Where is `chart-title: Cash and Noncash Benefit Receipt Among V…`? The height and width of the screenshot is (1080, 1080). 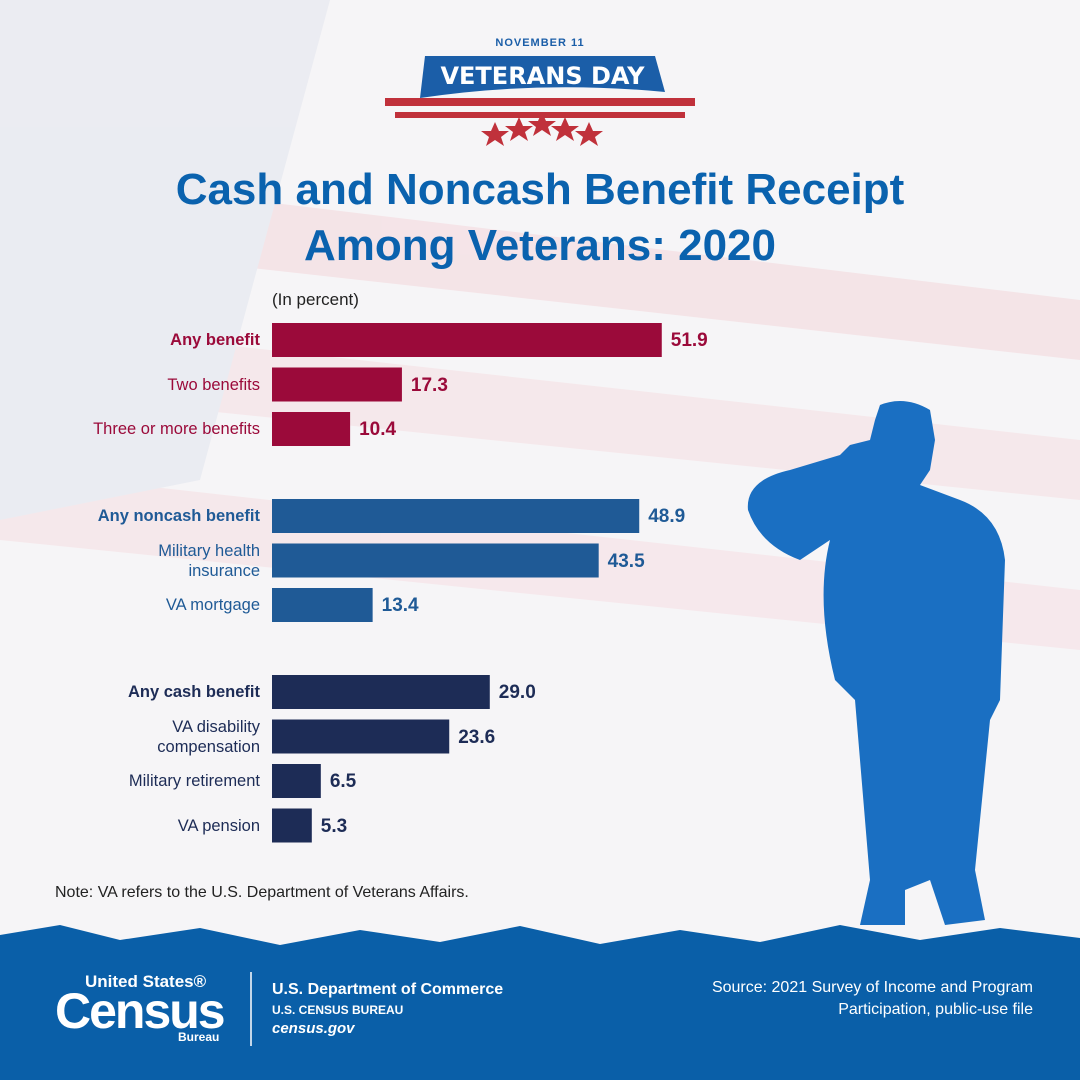 chart-title: Cash and Noncash Benefit Receipt Among V… is located at coordinates (540, 217).